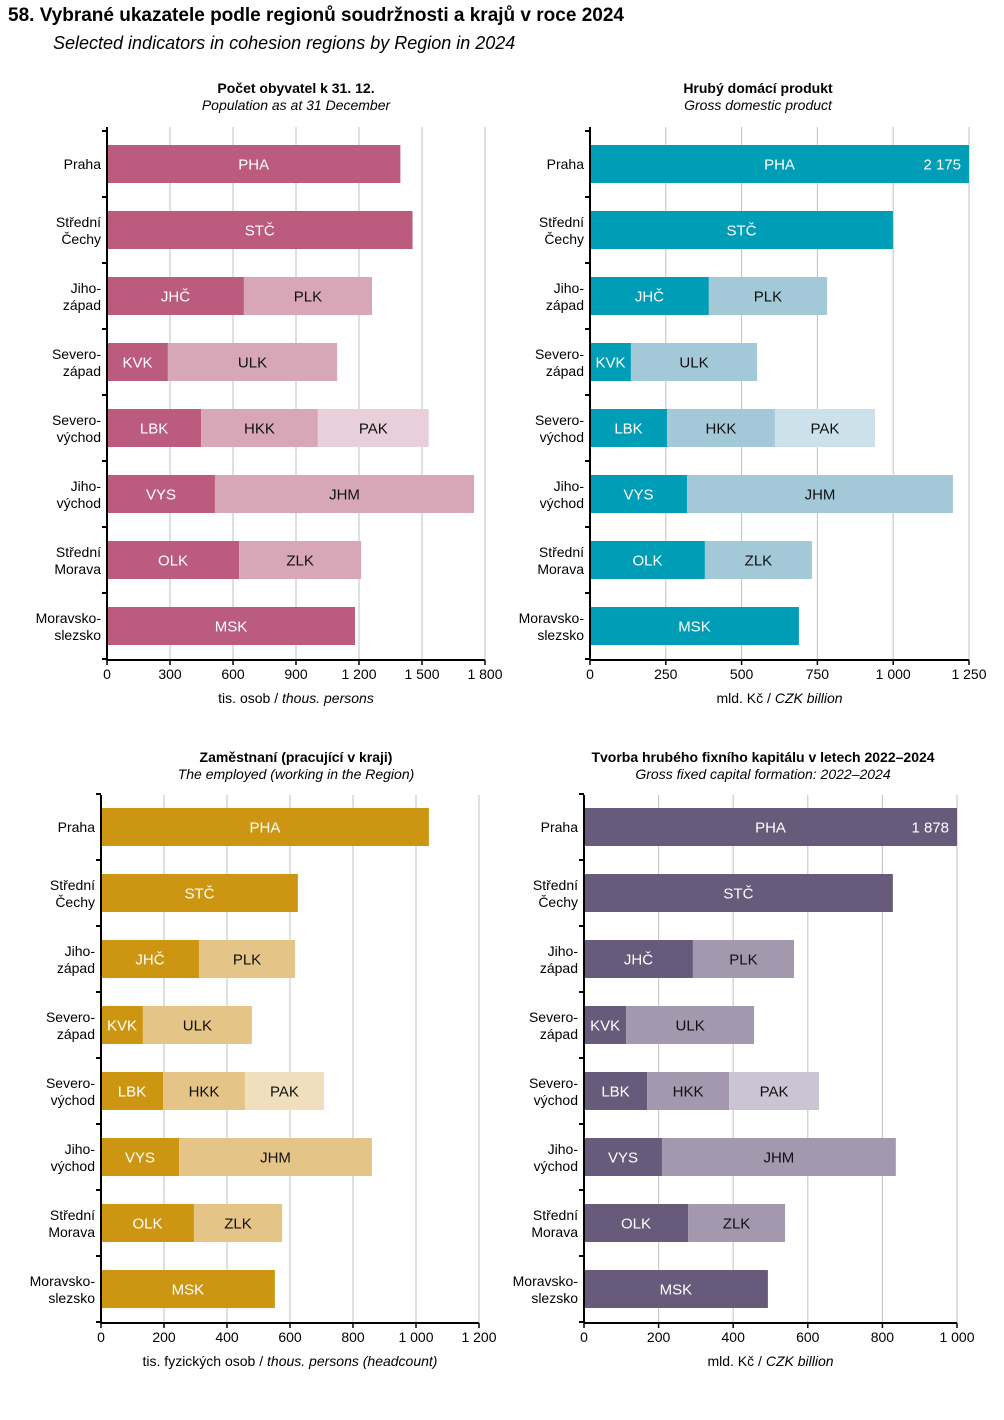 The height and width of the screenshot is (1420, 1004). I want to click on bar-segment-jhč, so click(638, 959).